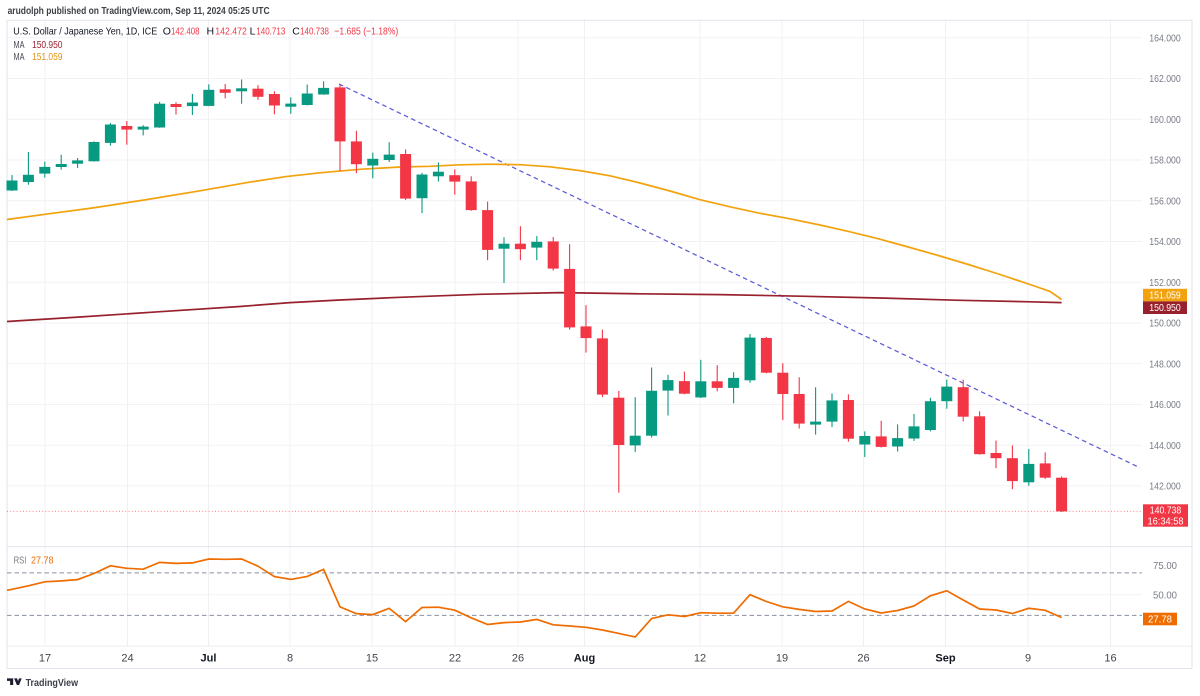 This screenshot has width=1200, height=696. I want to click on svg-text: 9, so click(1028, 659).